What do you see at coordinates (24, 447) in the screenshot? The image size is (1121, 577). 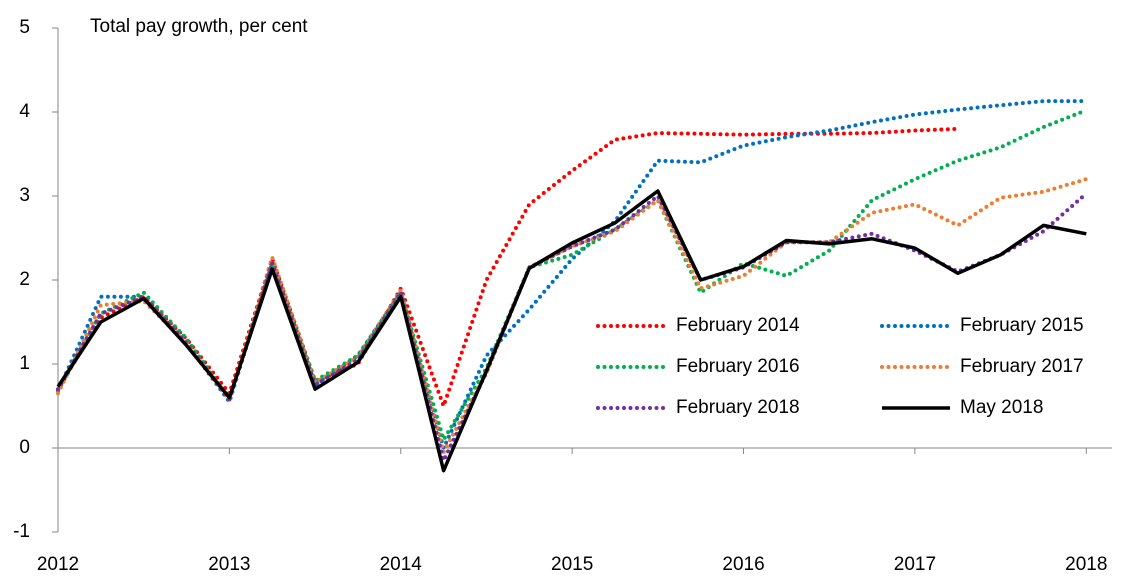 I see `y-tick-label: 0` at bounding box center [24, 447].